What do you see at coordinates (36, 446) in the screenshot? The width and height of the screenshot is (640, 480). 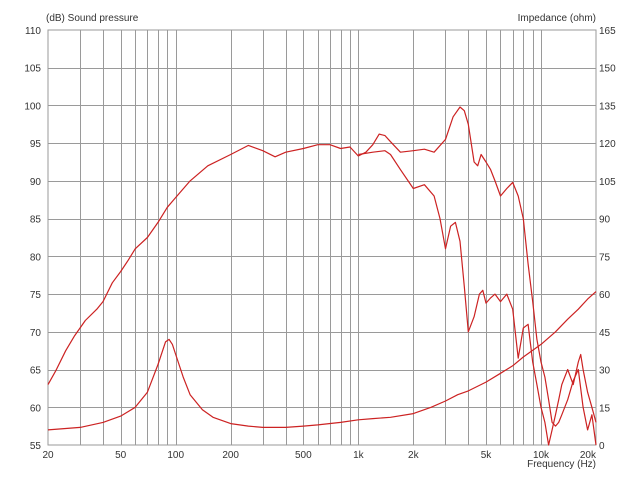 I see `left-axis-tick-label: 55` at bounding box center [36, 446].